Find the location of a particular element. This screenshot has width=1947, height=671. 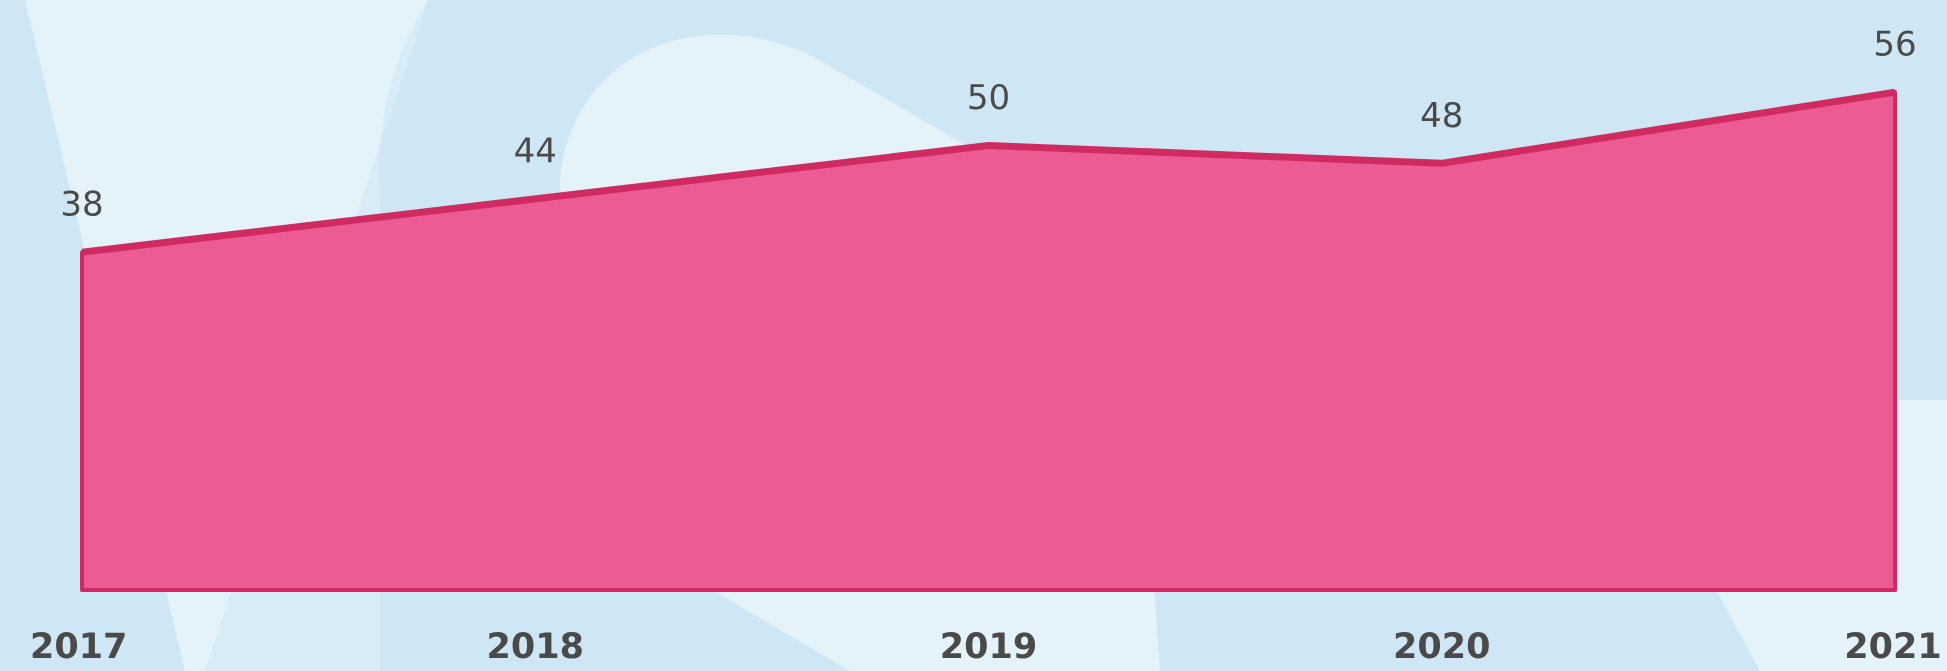

x-tick-label: 2020 is located at coordinates (1441, 647).